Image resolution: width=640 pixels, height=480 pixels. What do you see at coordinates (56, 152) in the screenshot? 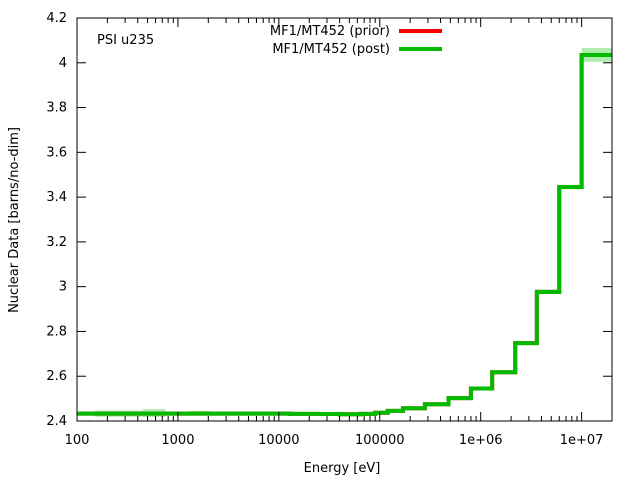
I see `y-tick-label: 3.6` at bounding box center [56, 152].